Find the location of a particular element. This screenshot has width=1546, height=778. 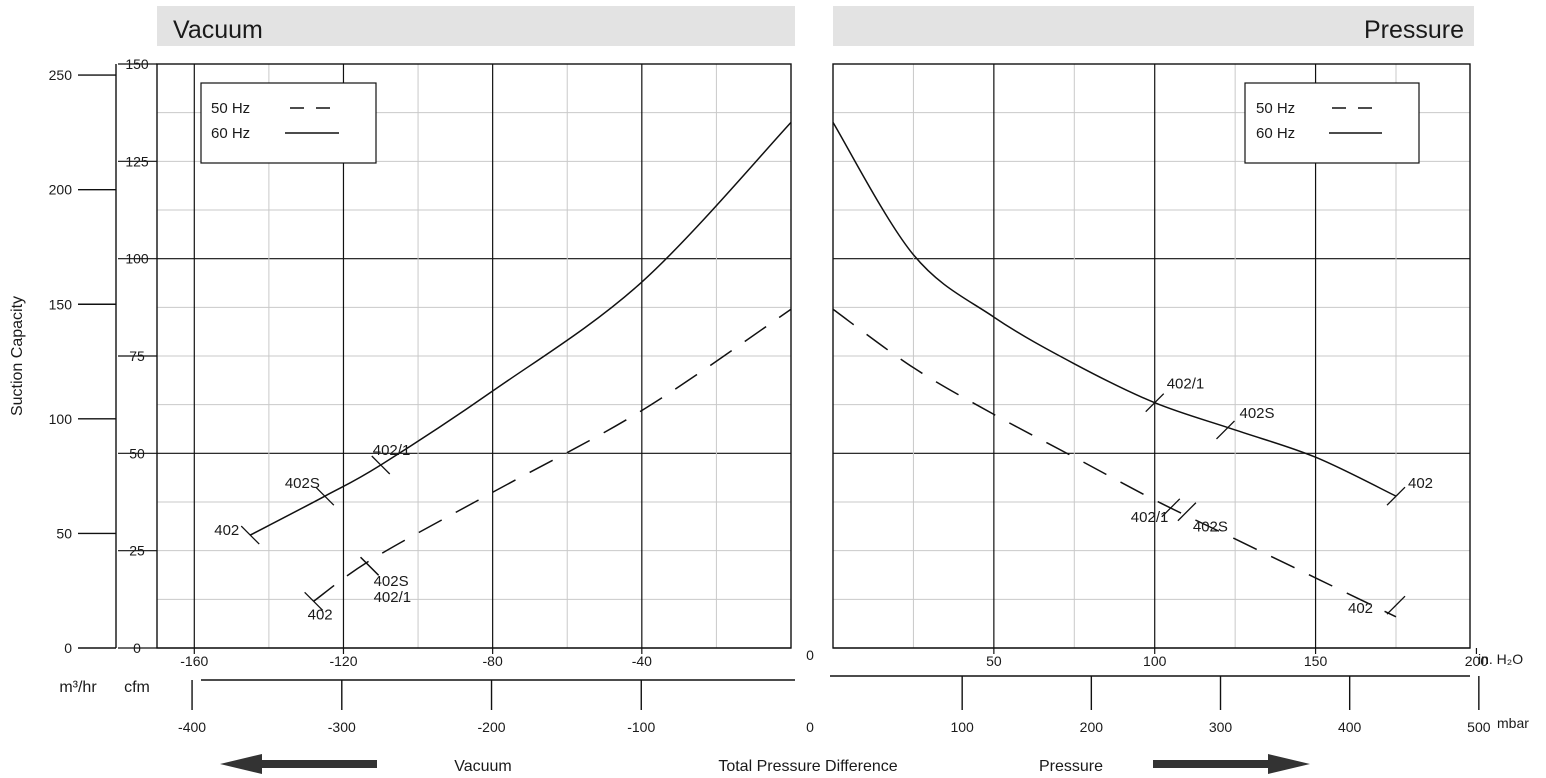

vacuum-legend: 50 Hz 60 Hz is located at coordinates (288, 123).